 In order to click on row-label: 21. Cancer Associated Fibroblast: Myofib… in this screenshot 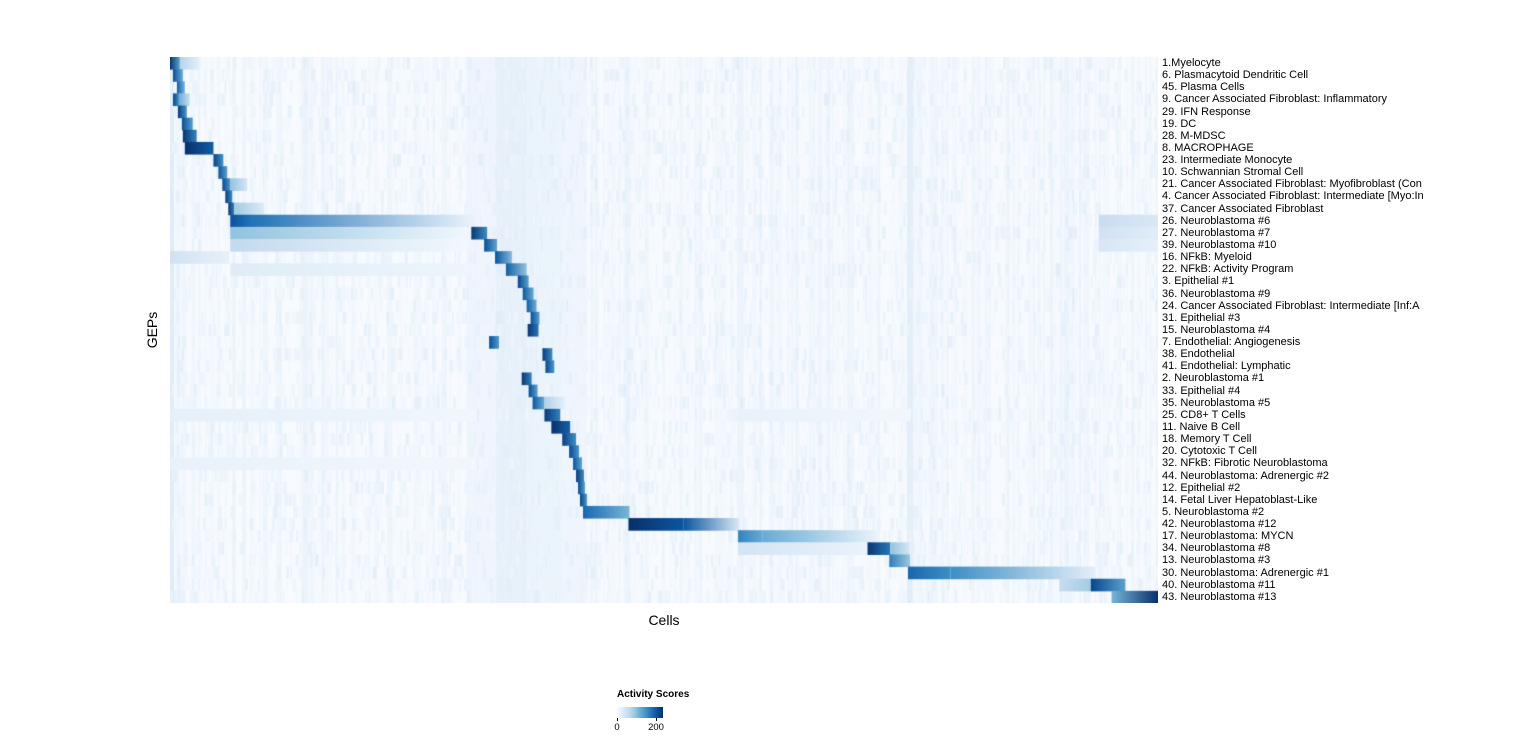, I will do `click(1292, 184)`.